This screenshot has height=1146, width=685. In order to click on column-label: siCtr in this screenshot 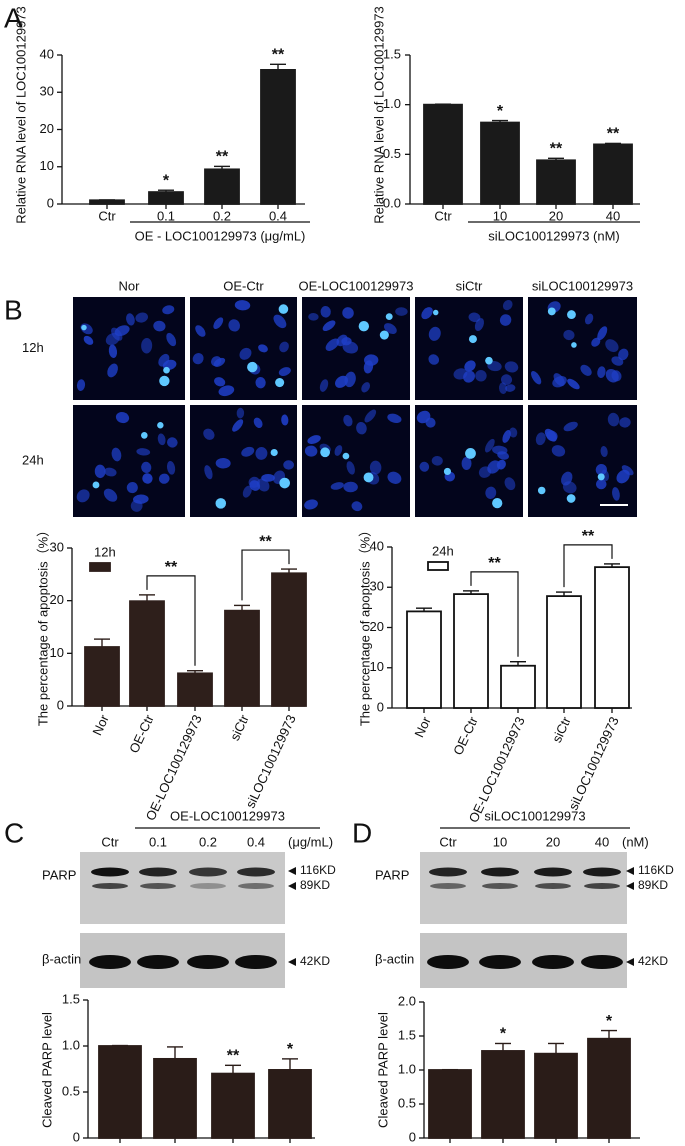, I will do `click(469, 285)`.